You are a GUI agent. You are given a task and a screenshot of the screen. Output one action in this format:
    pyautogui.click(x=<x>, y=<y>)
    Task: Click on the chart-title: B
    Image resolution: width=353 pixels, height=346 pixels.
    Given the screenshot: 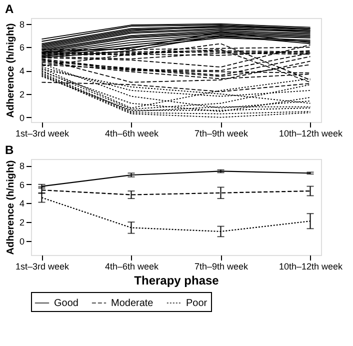 What is the action you would take?
    pyautogui.click(x=9, y=150)
    